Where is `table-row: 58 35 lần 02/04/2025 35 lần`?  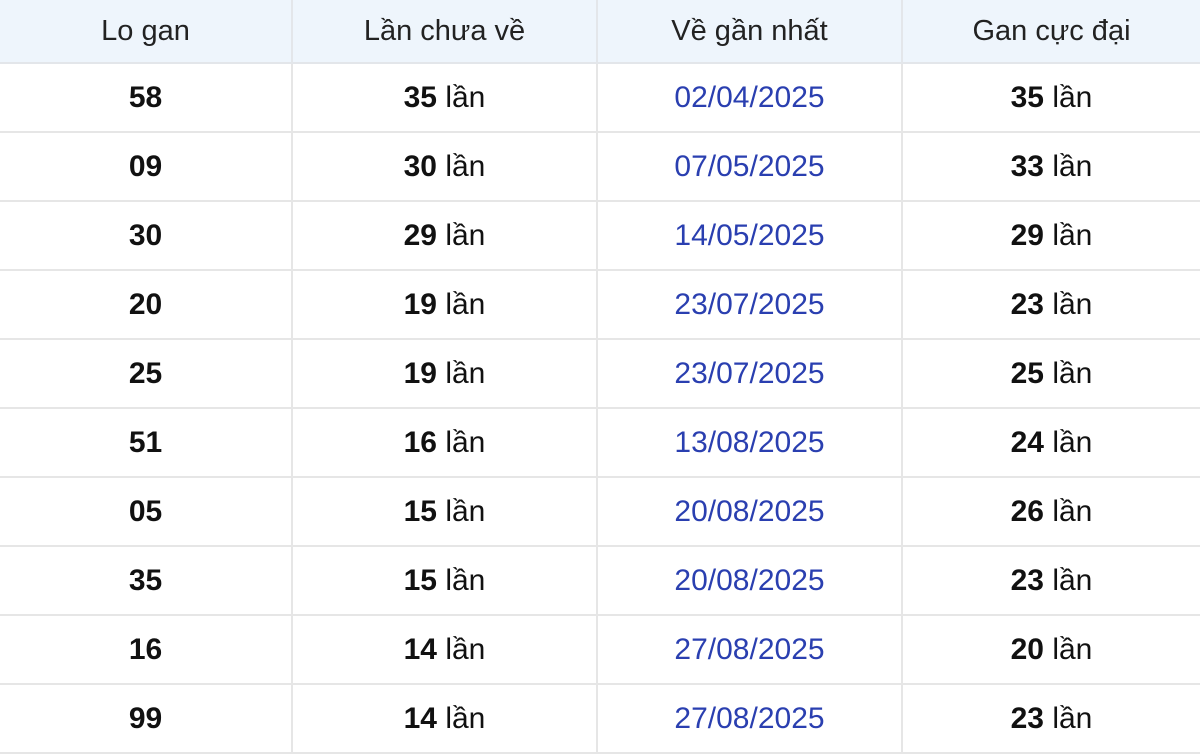
table-row: 58 35 lần 02/04/2025 35 lần is located at coordinates (600, 98).